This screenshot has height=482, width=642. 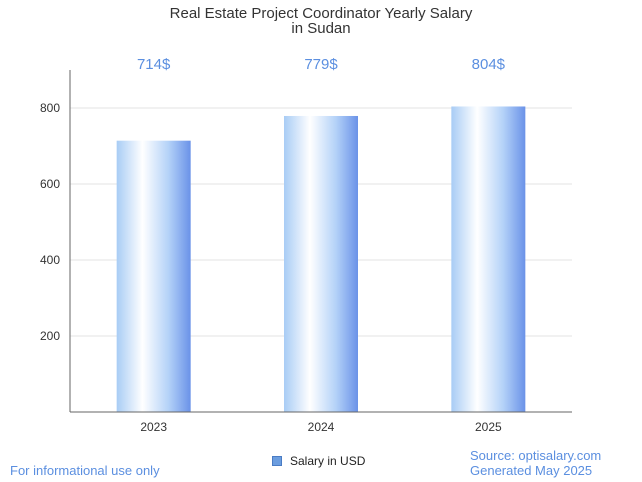 What do you see at coordinates (50, 260) in the screenshot?
I see `y-tick-label: 400` at bounding box center [50, 260].